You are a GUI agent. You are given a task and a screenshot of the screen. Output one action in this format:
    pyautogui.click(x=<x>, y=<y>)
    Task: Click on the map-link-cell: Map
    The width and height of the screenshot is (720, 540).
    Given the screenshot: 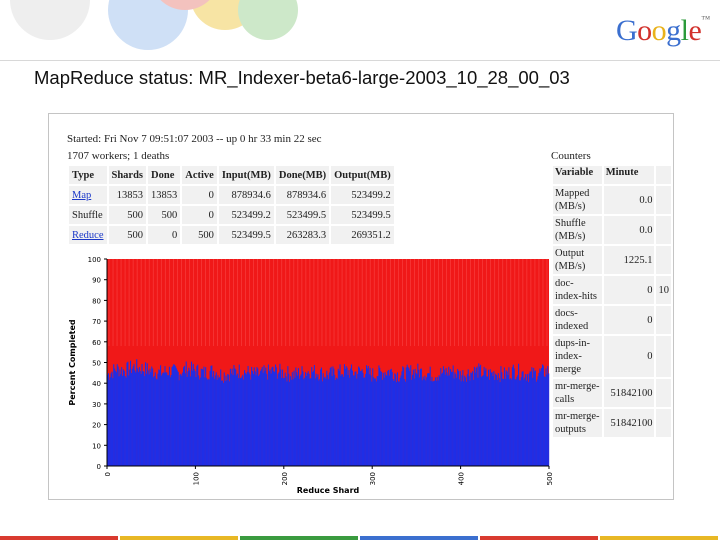 What is the action you would take?
    pyautogui.click(x=88, y=195)
    